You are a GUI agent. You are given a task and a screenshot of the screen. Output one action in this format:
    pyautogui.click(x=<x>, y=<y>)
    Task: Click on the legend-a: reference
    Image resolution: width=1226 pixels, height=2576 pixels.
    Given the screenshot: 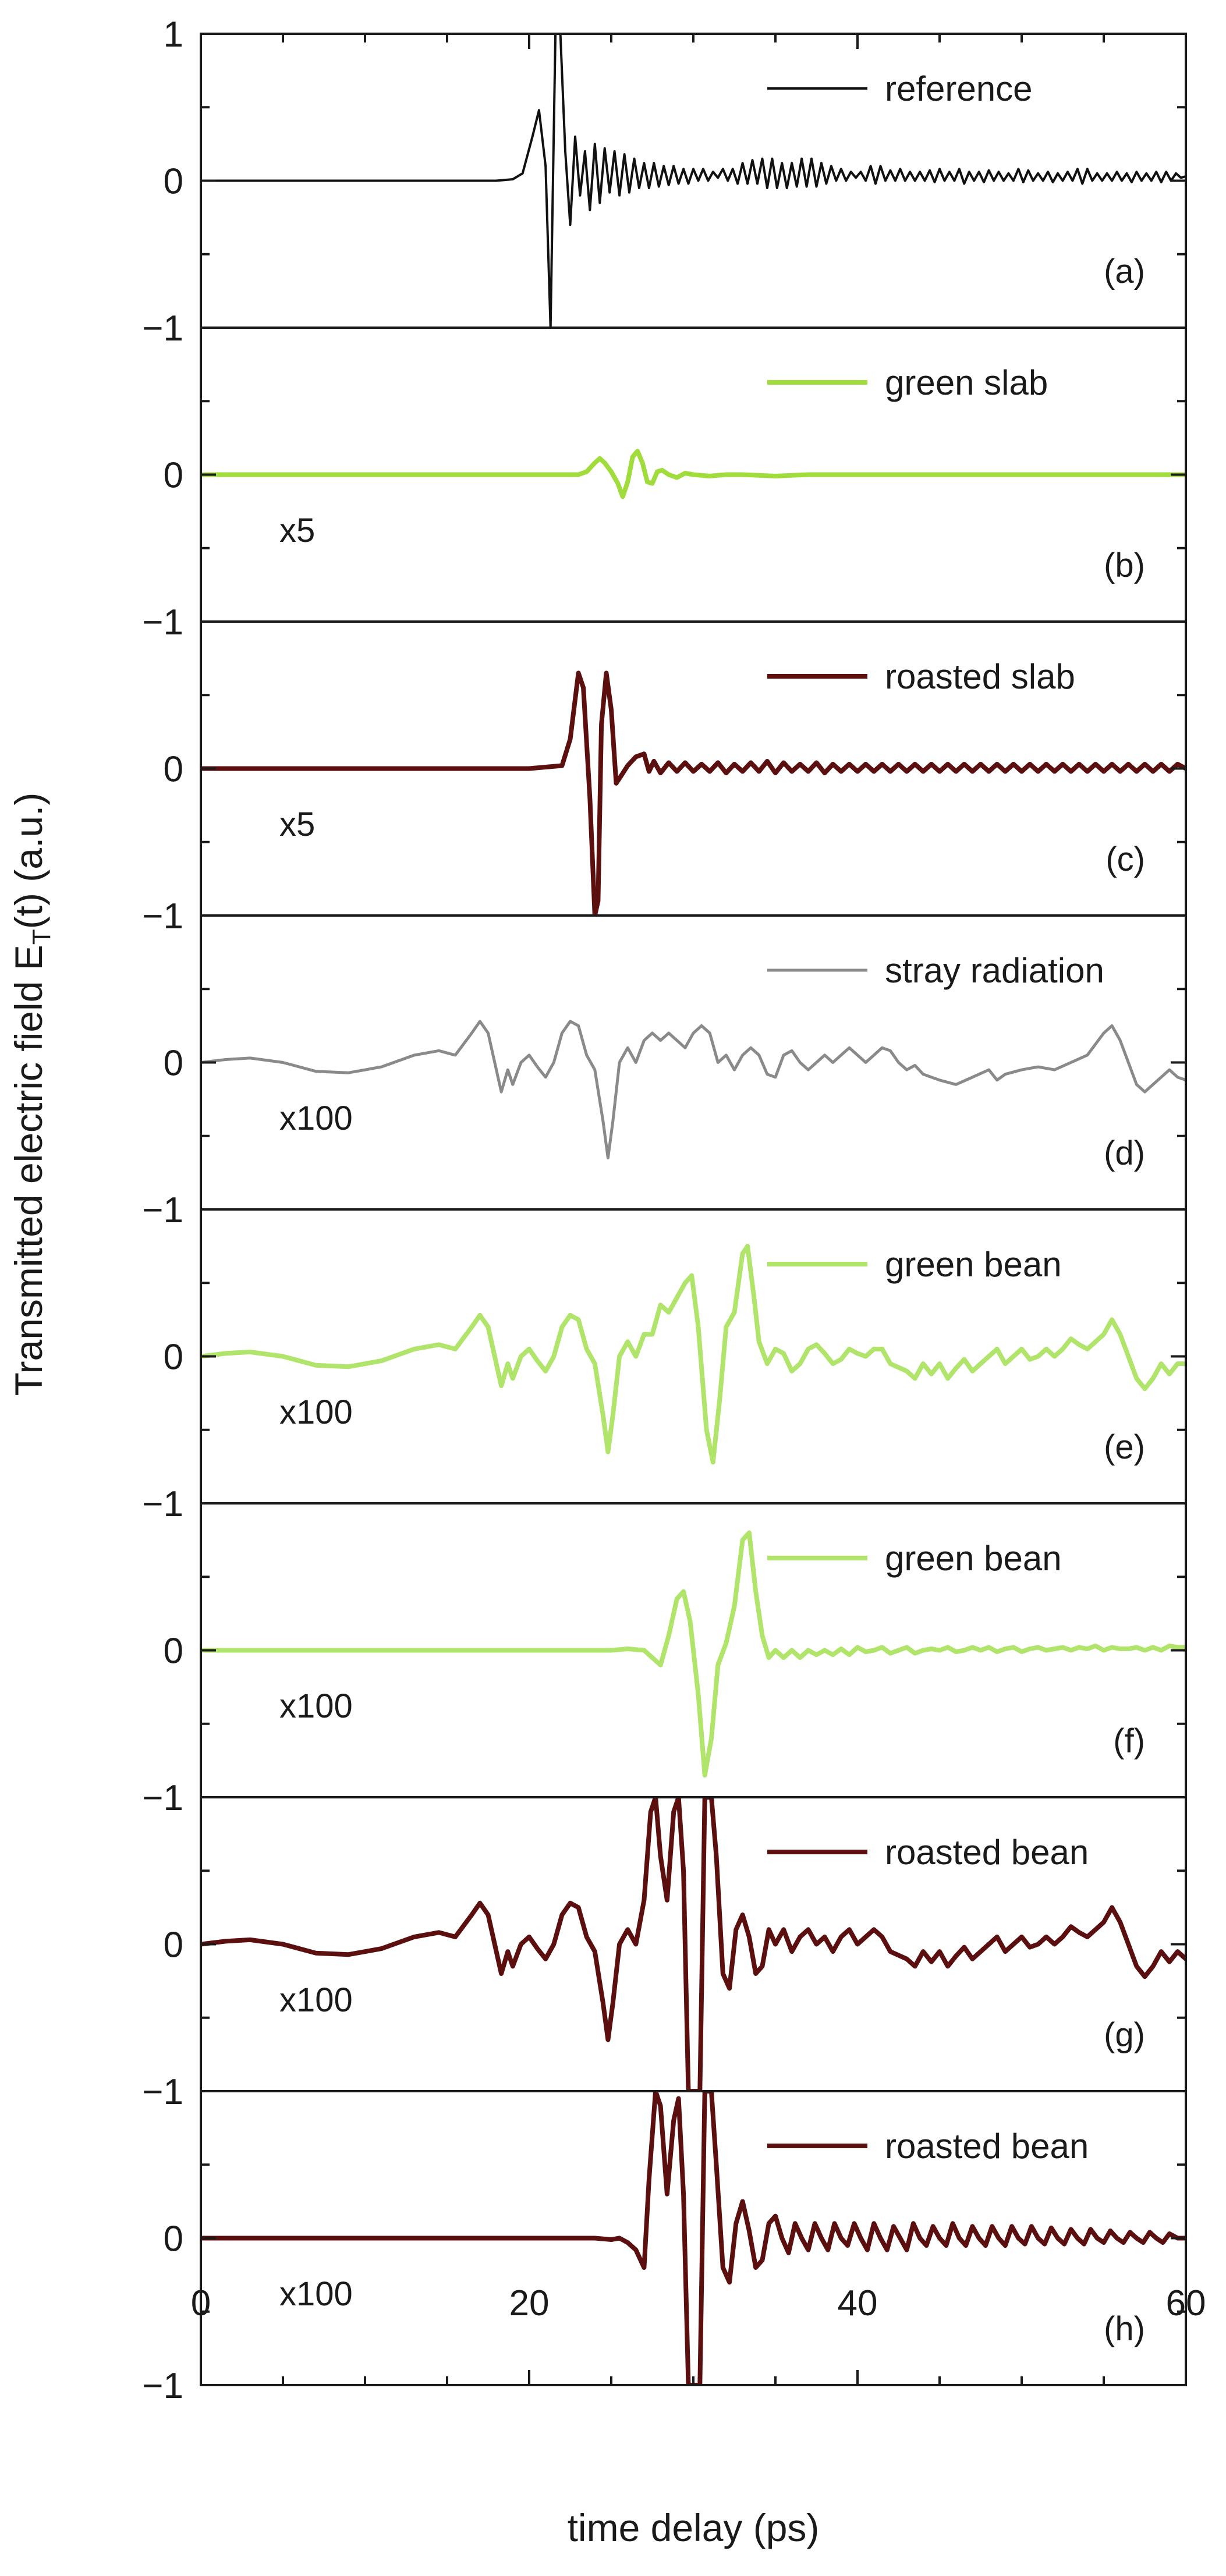 What is the action you would take?
    pyautogui.click(x=899, y=89)
    